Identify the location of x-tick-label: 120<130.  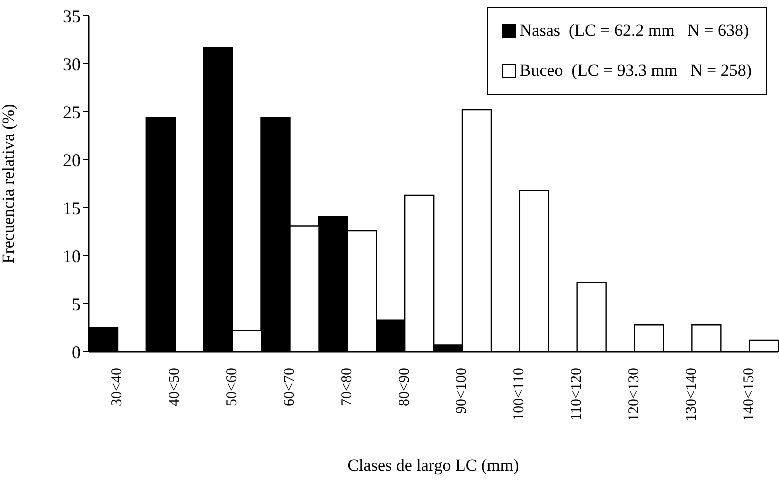
(634, 395).